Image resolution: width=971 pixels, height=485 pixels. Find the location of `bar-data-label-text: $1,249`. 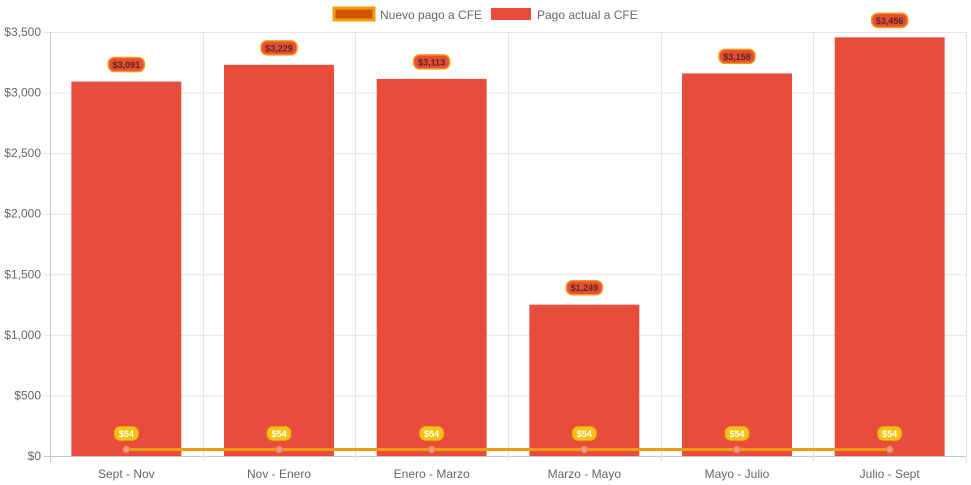

bar-data-label-text: $1,249 is located at coordinates (585, 288).